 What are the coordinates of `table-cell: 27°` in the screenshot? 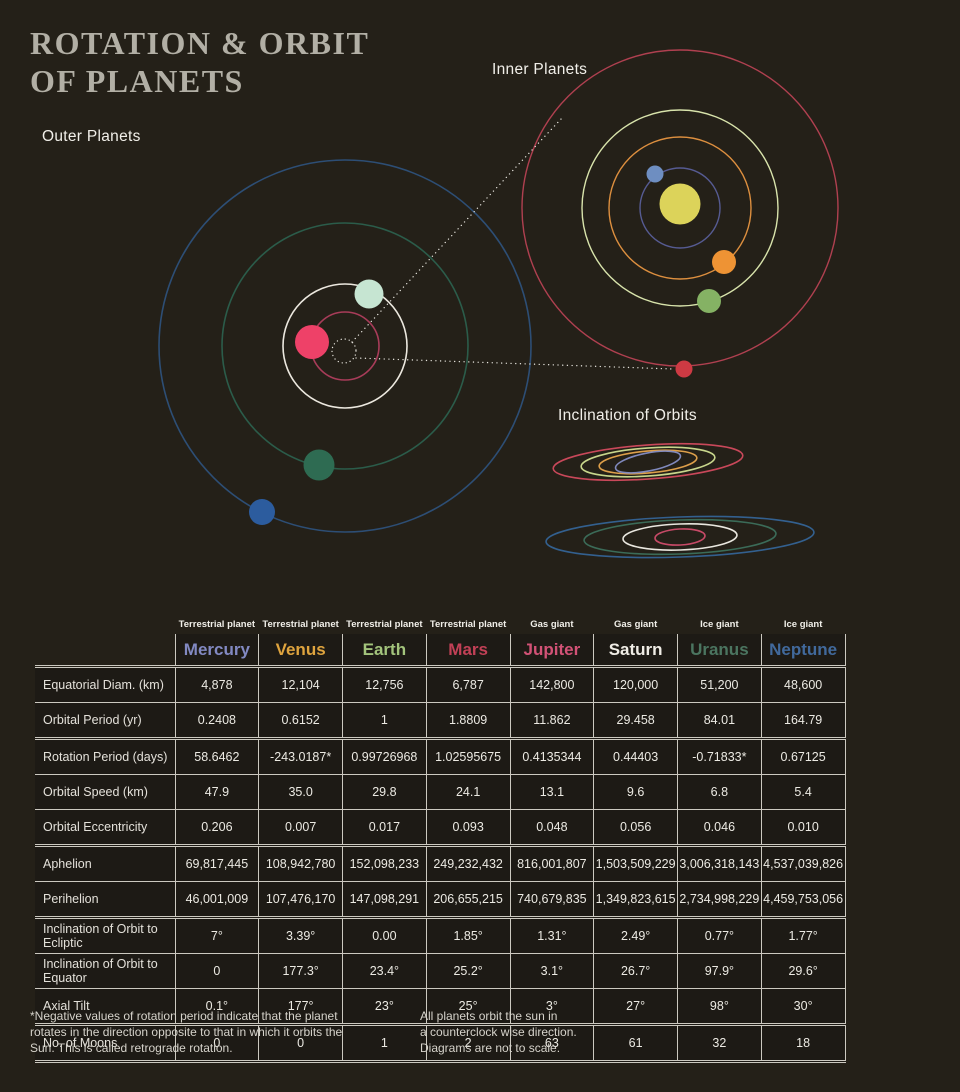 It's located at (635, 1006).